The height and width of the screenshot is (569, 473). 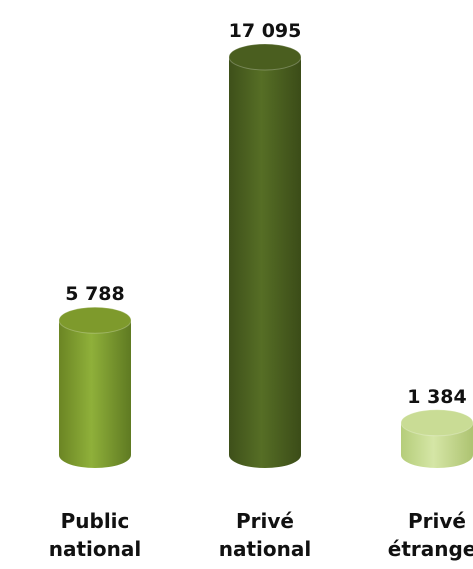 I want to click on category-labels-group: Public national Privé national Privé étranger, so click(x=261, y=535).